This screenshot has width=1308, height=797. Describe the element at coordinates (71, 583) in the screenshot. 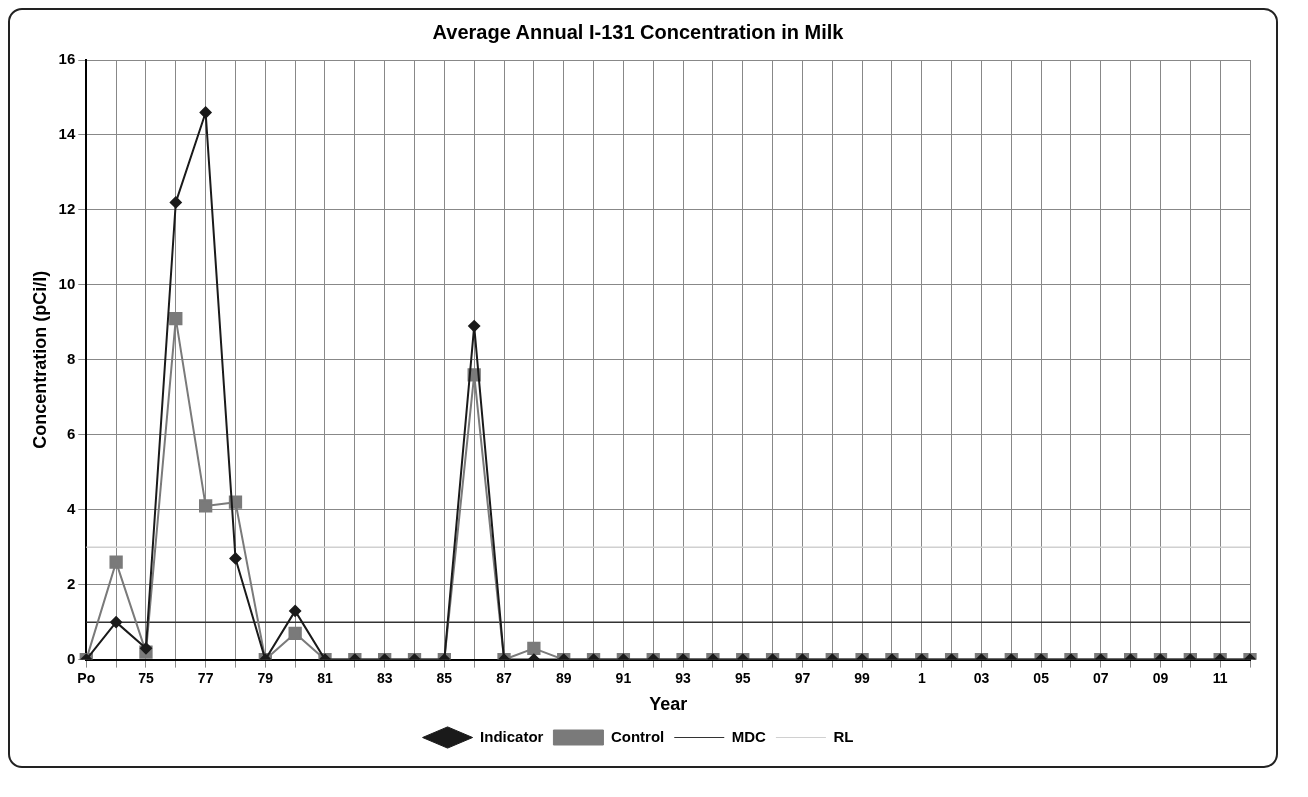

I see `y-tick-label: 2` at that location.